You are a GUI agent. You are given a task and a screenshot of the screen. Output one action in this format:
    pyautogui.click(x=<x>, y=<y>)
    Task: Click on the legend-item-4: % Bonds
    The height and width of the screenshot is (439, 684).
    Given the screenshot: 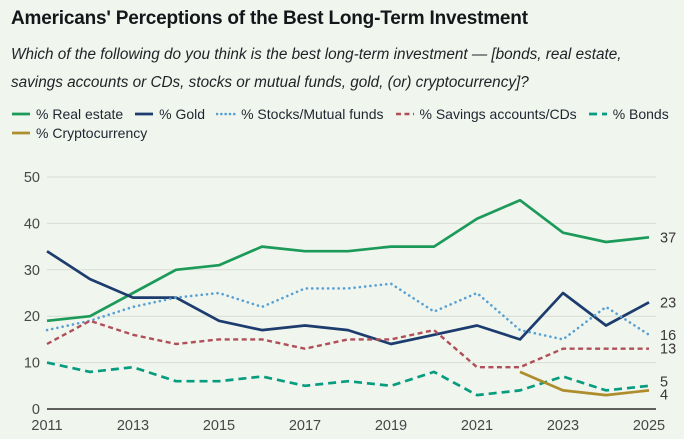 What is the action you would take?
    pyautogui.click(x=628, y=114)
    